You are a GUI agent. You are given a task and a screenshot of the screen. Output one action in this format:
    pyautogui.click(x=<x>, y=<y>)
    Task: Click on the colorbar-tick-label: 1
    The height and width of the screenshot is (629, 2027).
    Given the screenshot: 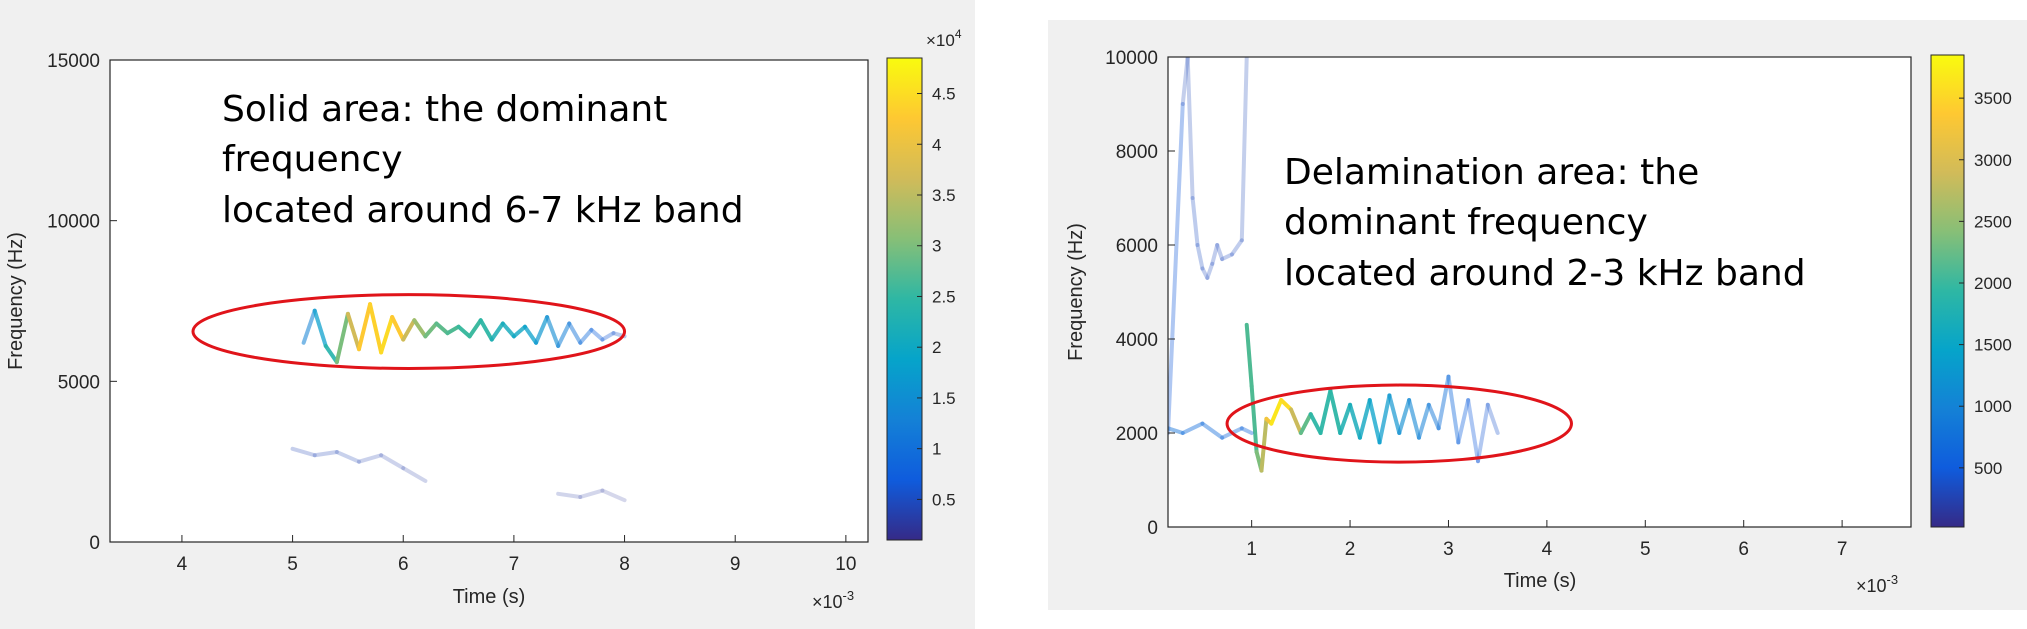 What is the action you would take?
    pyautogui.click(x=936, y=449)
    